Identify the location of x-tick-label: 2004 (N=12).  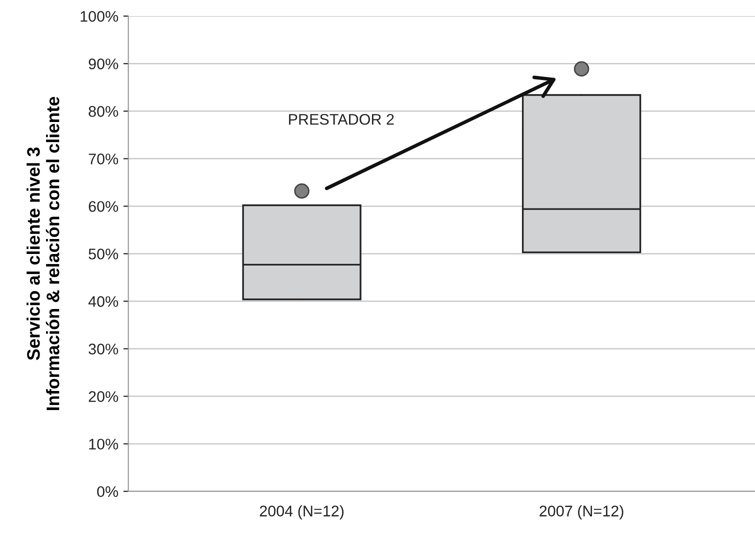
(302, 512).